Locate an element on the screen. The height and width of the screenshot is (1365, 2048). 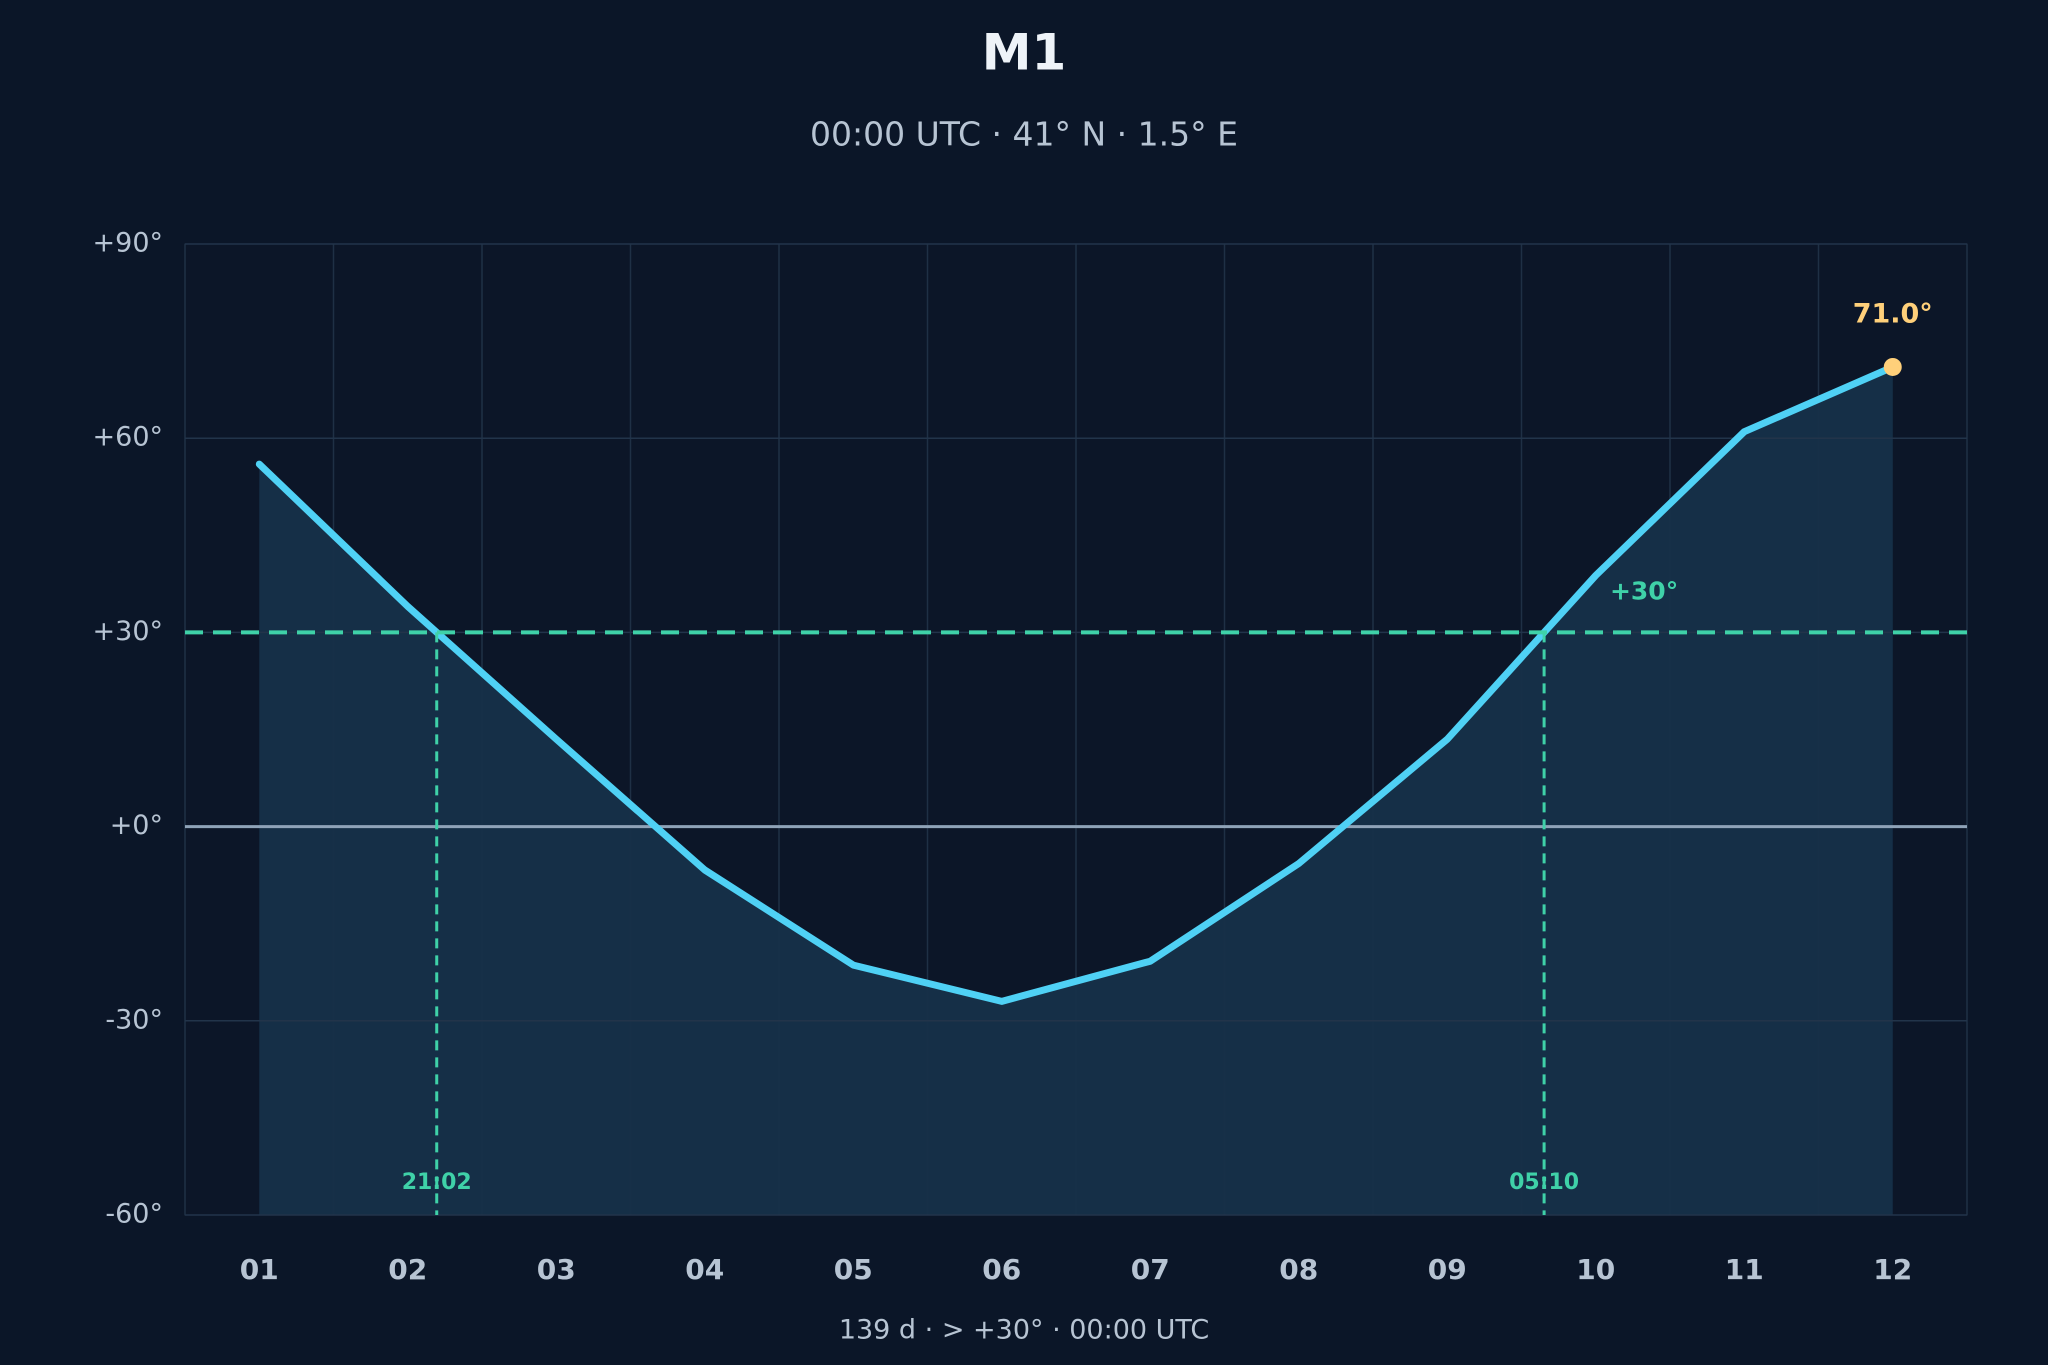
y-tick-label: -30° is located at coordinates (134, 1019).